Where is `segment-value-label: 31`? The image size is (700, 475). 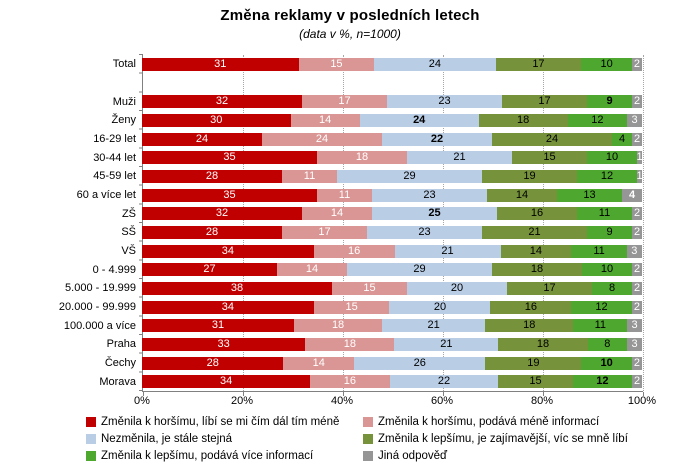 segment-value-label: 31 is located at coordinates (218, 325).